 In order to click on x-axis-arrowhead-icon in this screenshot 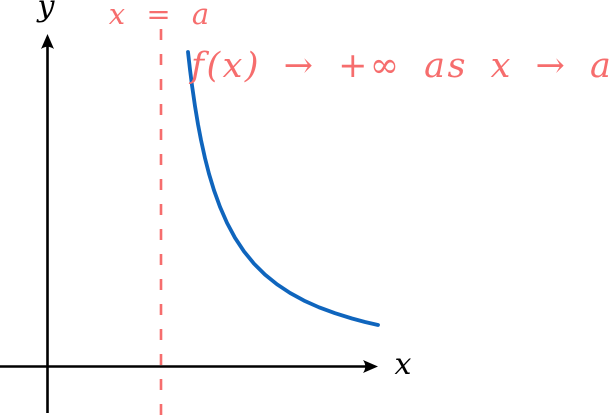, I will do `click(370, 366)`.